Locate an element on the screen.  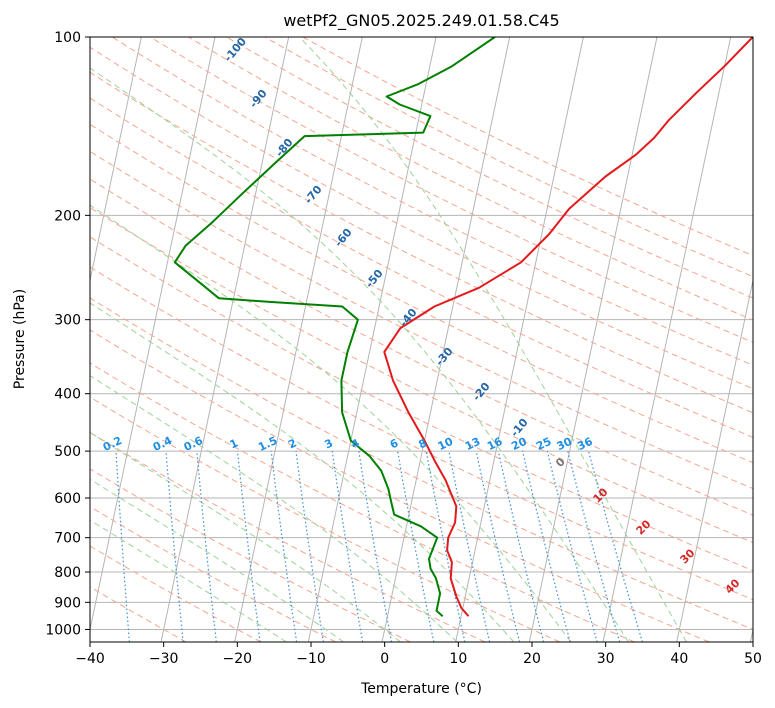
dry-adiabat-label: -60 is located at coordinates (343, 238).